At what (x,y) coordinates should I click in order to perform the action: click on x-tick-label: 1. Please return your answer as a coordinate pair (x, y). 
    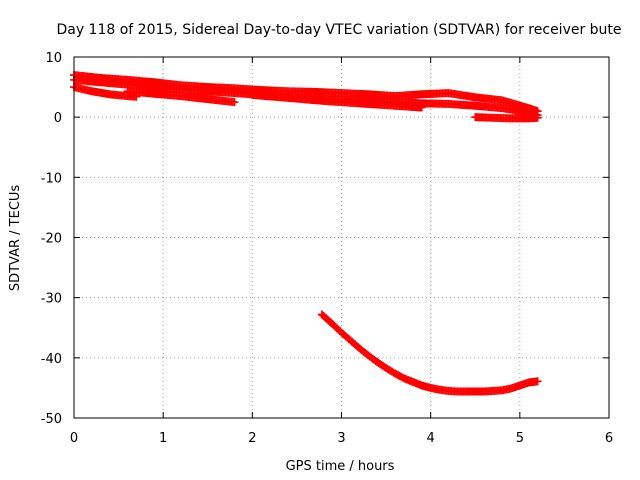
    Looking at the image, I should click on (163, 438).